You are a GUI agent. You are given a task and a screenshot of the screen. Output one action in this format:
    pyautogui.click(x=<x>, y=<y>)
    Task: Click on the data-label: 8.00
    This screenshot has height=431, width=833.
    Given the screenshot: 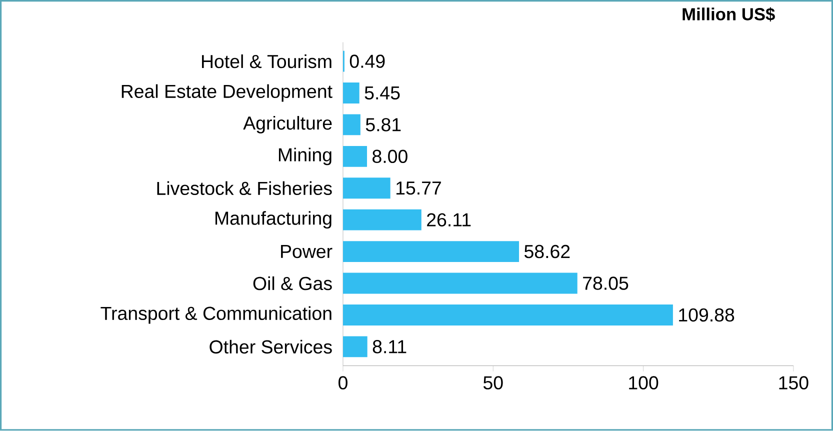 What is the action you would take?
    pyautogui.click(x=390, y=157)
    